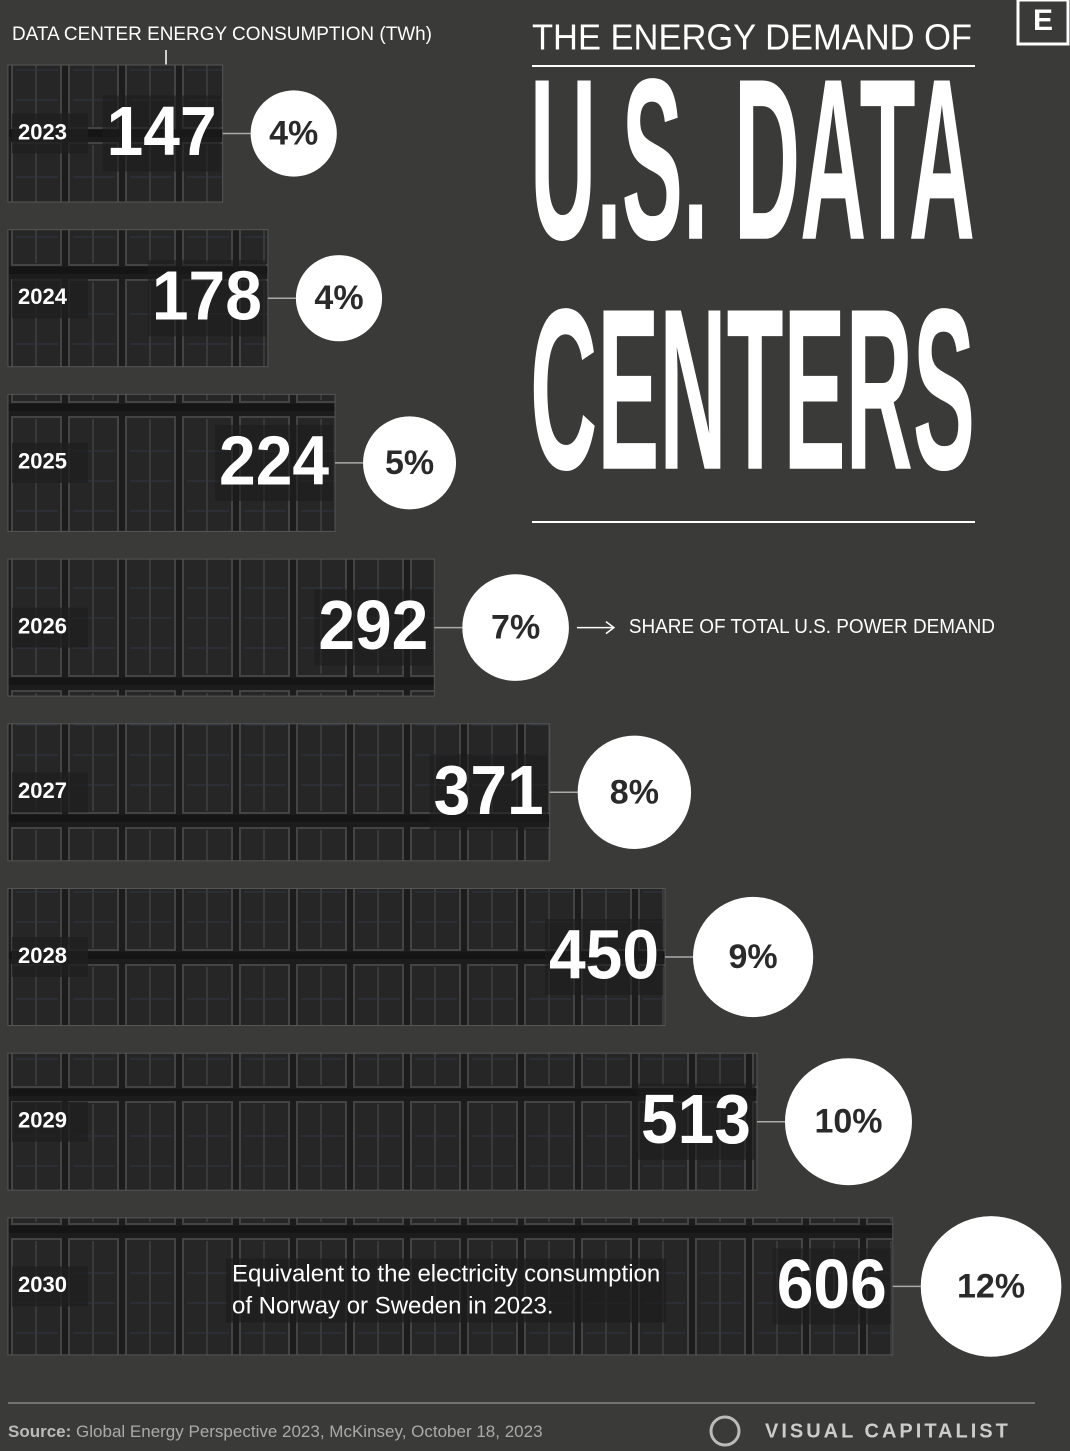  I want to click on axis-label: DATA CENTER ENERGY CONSUMPTION (TWh), so click(222, 34).